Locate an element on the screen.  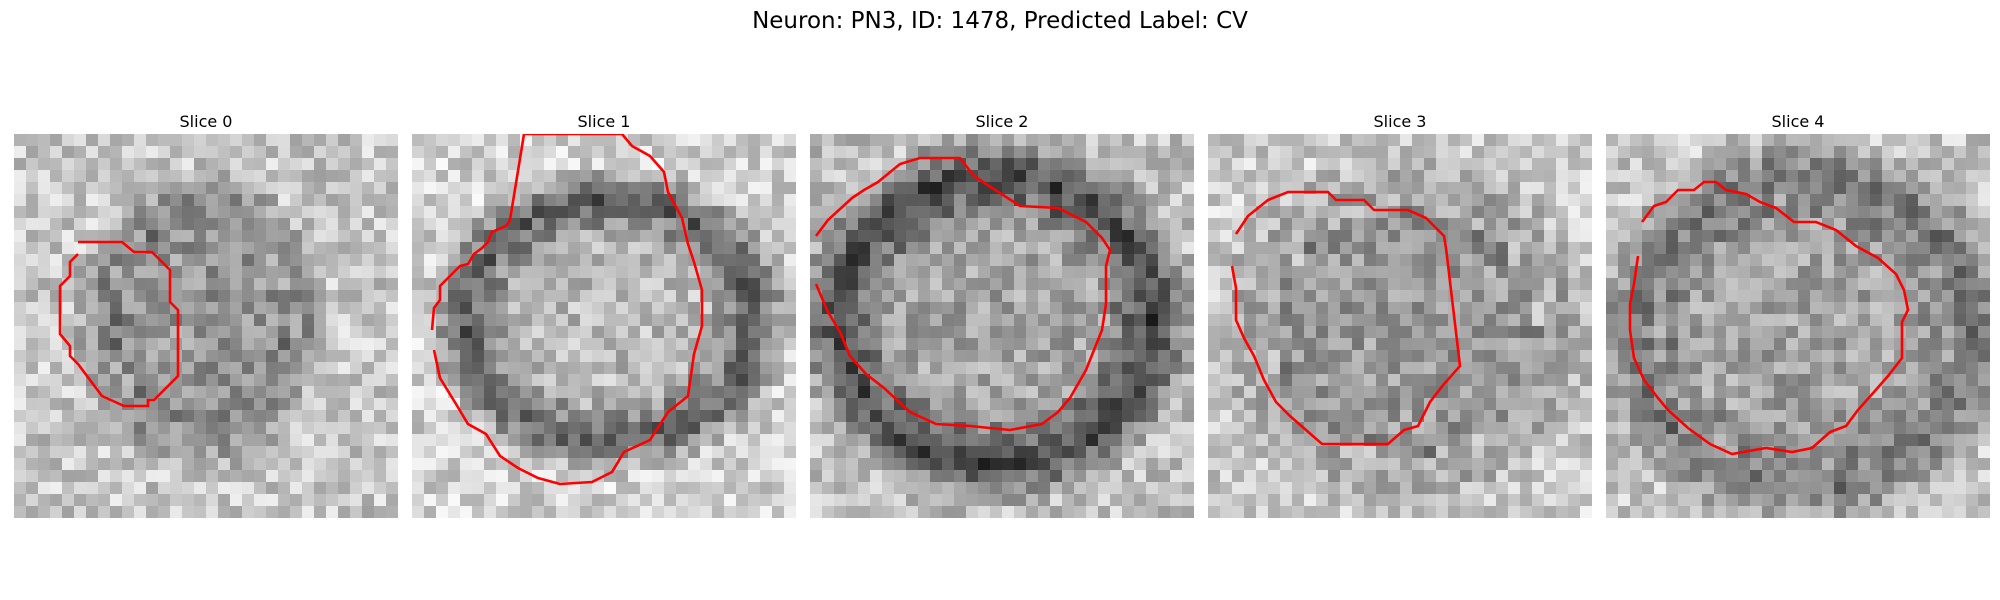
panel-slice-3: Slice 3 is located at coordinates (1400, 314).